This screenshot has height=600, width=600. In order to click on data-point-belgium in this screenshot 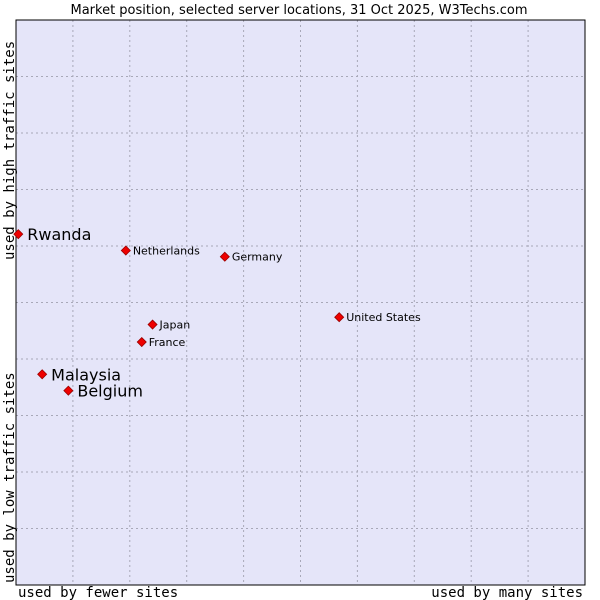, I will do `click(68, 390)`.